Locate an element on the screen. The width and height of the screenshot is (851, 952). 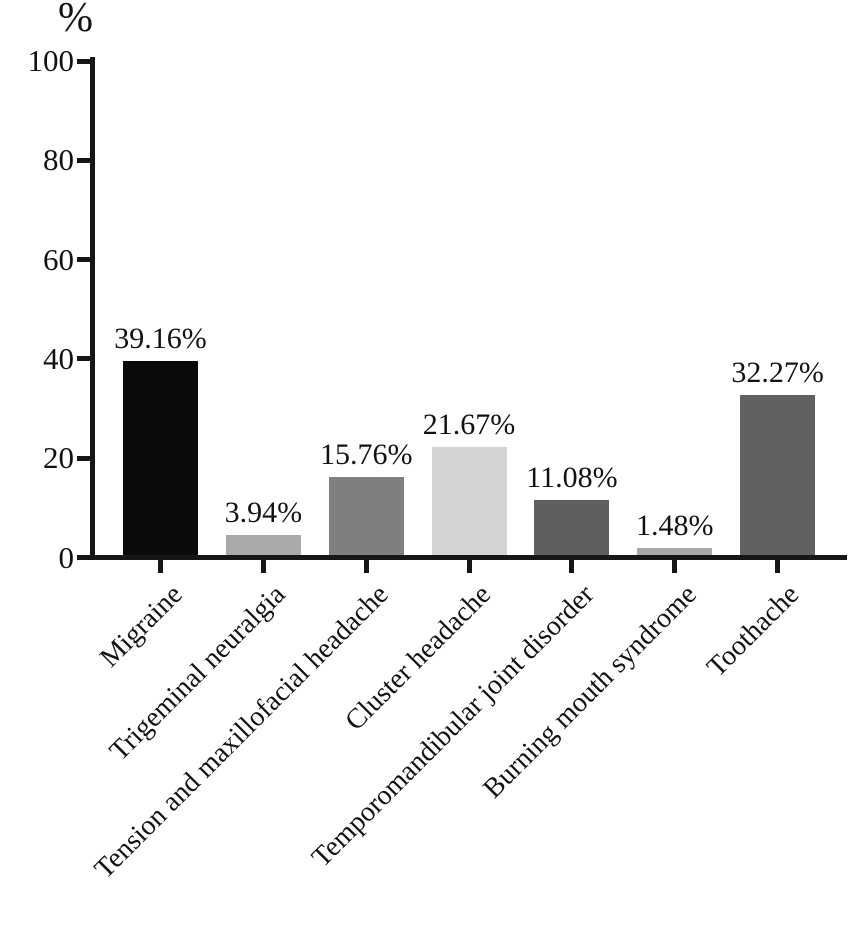
bar-value-label: 15.76% is located at coordinates (366, 454).